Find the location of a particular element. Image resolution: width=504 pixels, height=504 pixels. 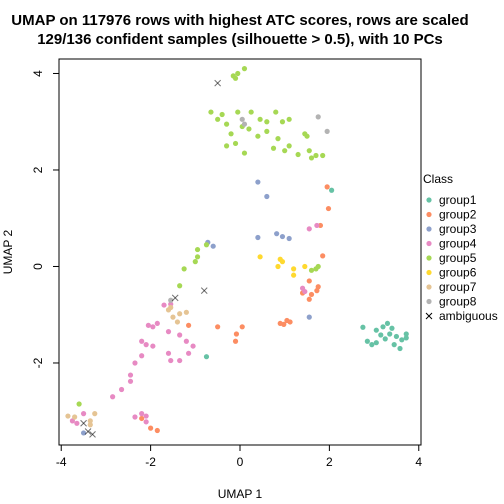

legend-title: Class is located at coordinates (438, 179).